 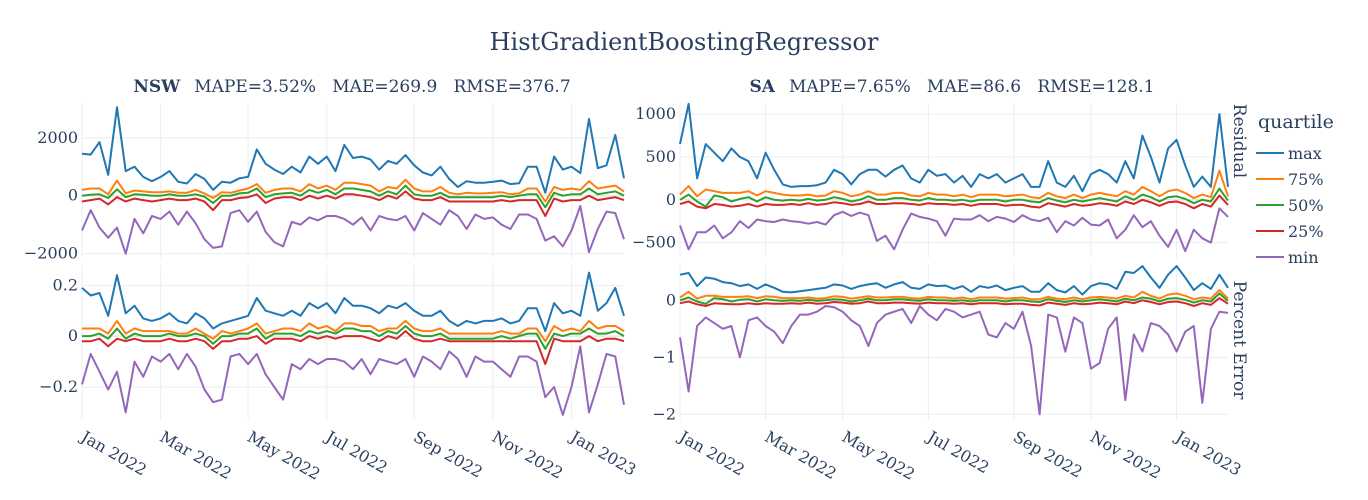 I want to click on legend-item-25pct: 25%, so click(x=1290, y=231).